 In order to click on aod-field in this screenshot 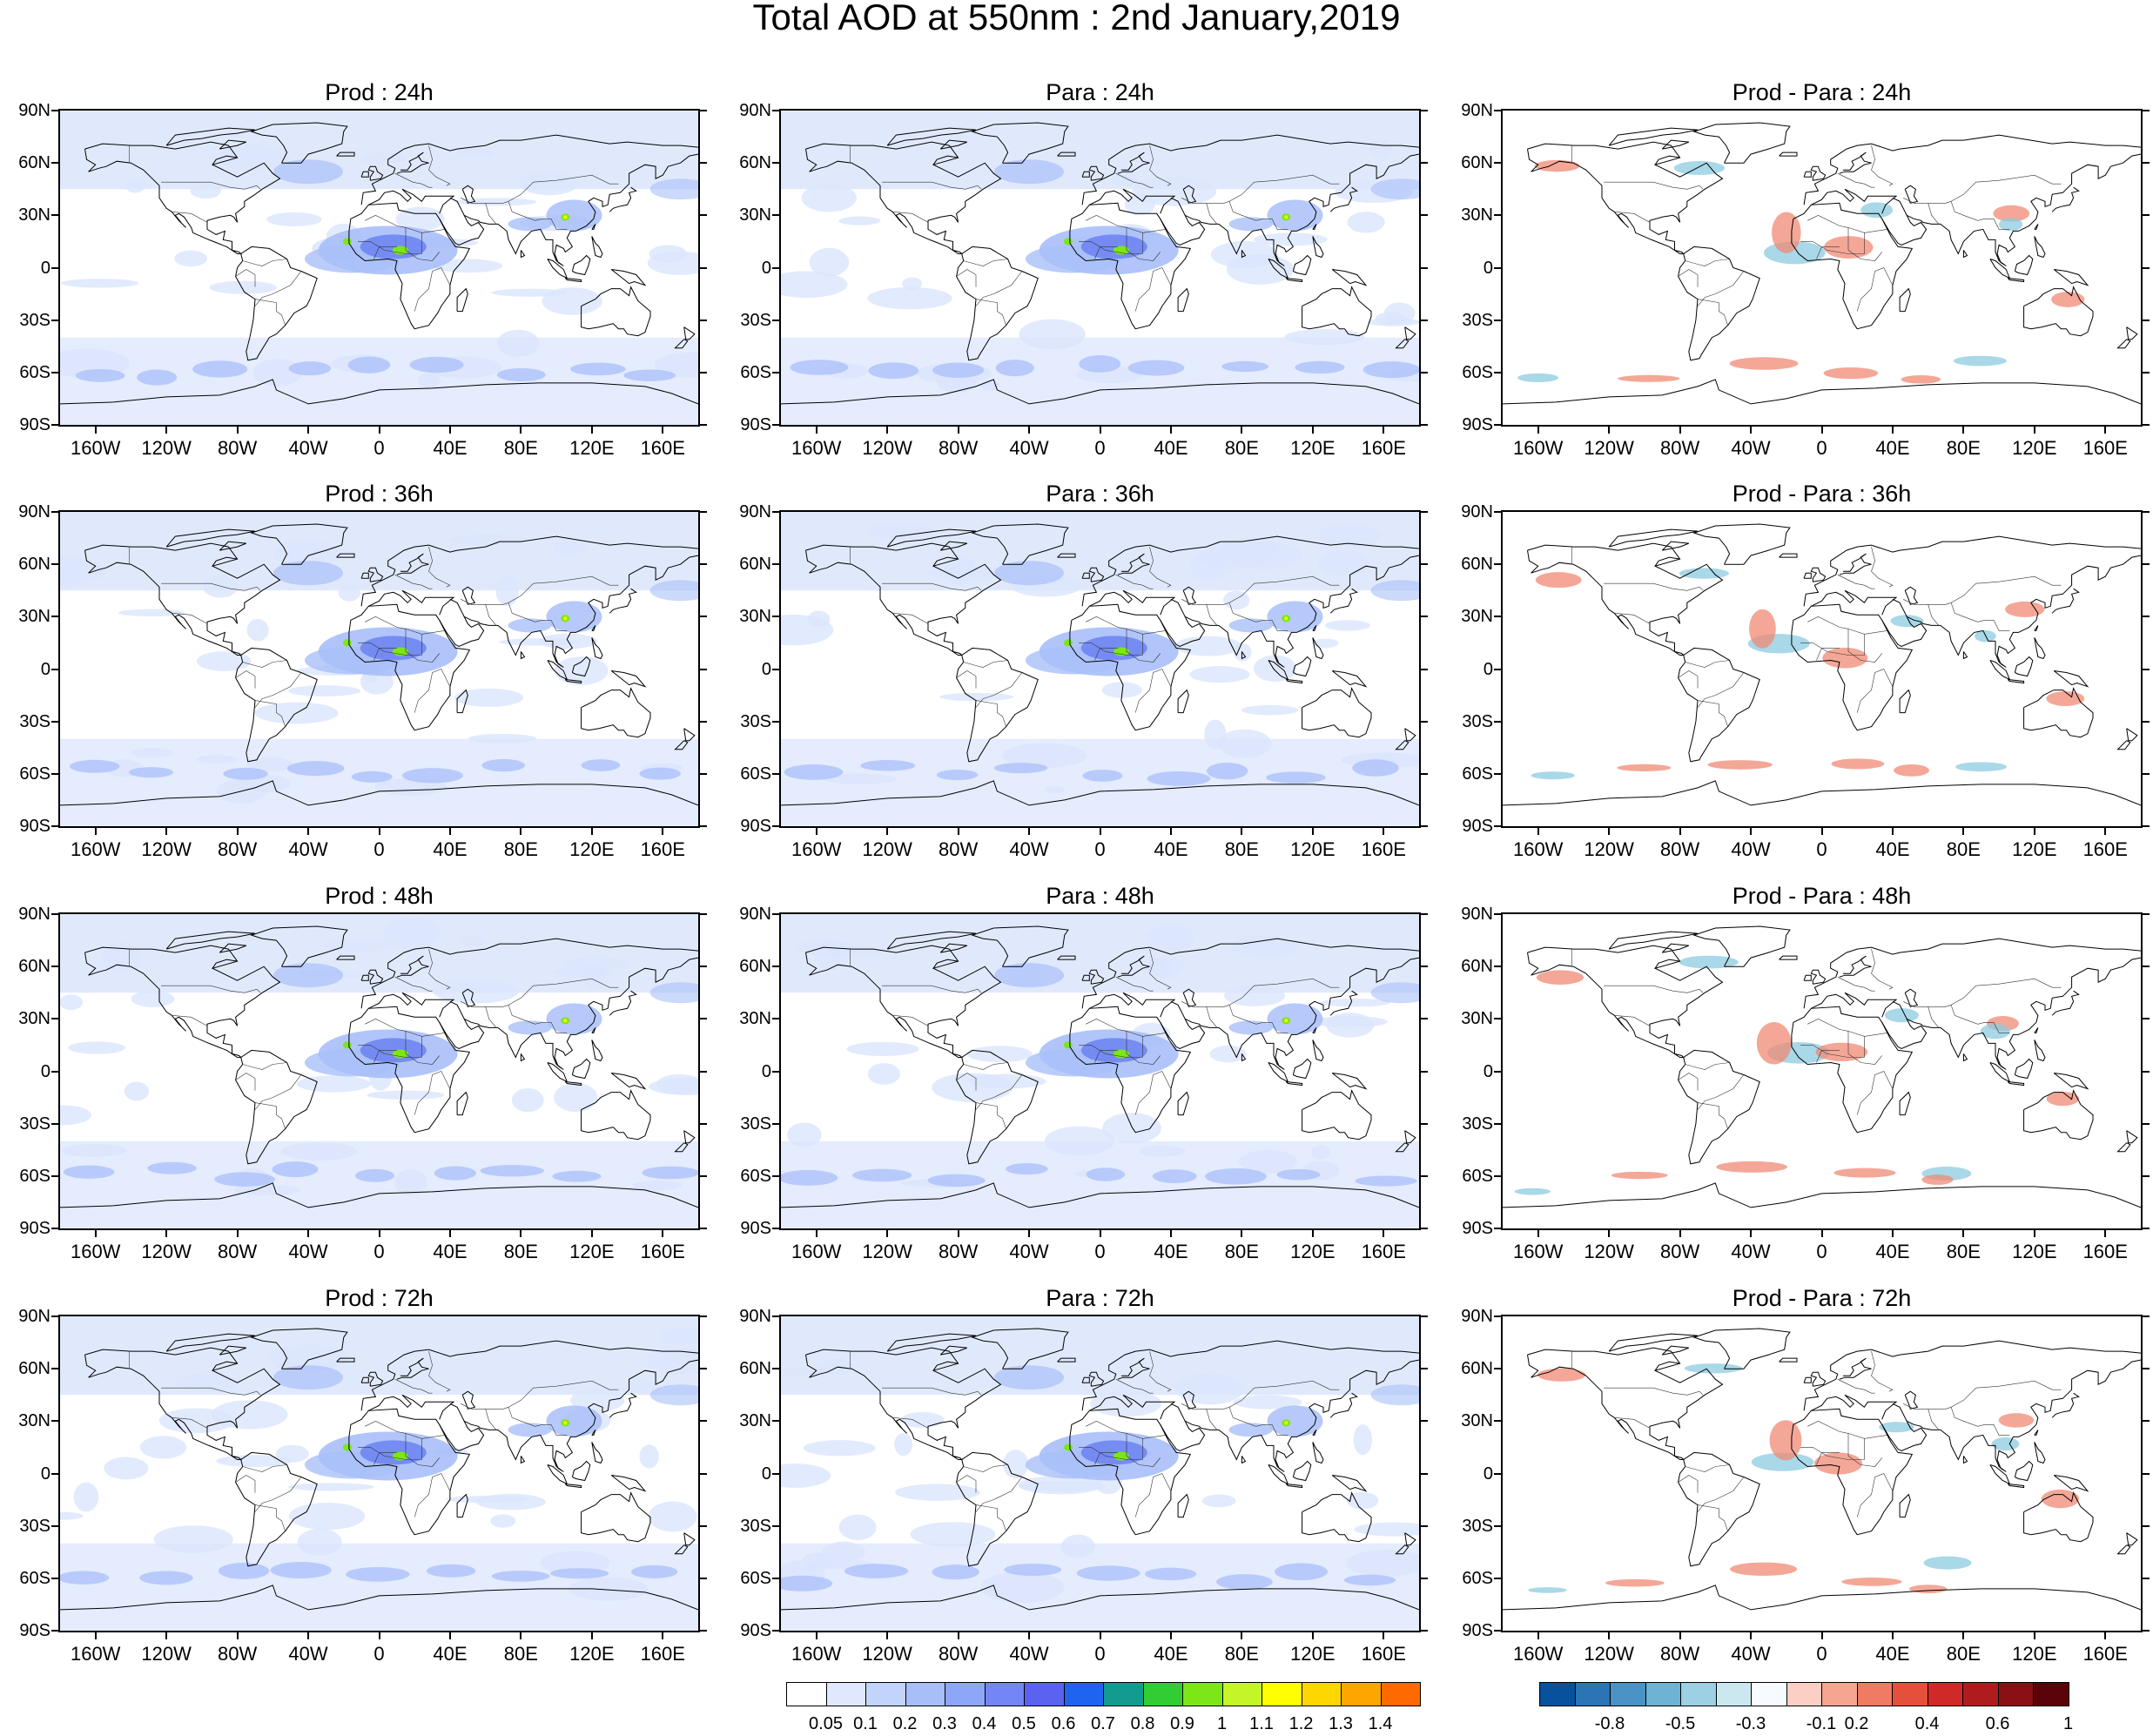, I will do `click(379, 1473)`.